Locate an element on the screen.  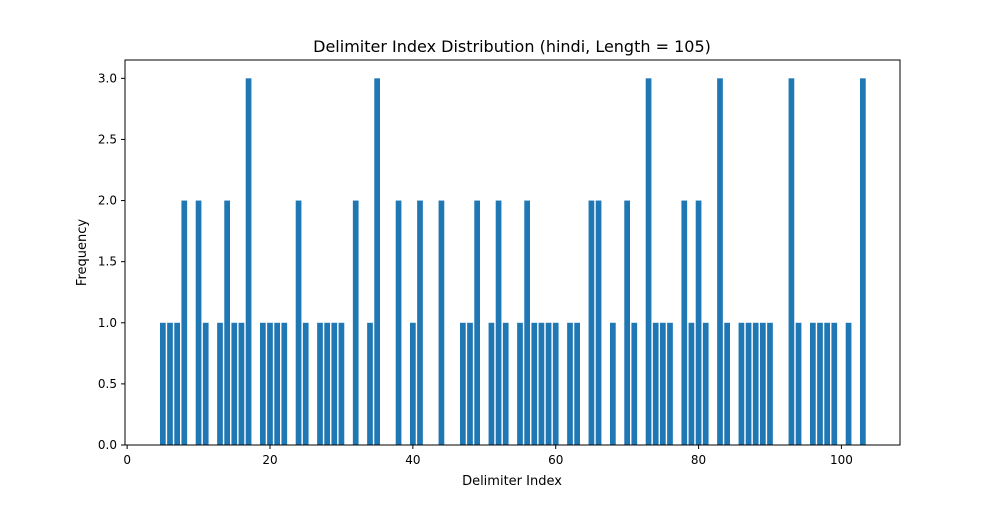
y-axis: 0.0 0.5 1.0 1.5 2.0 2.5 3.0 is located at coordinates (111, 261).